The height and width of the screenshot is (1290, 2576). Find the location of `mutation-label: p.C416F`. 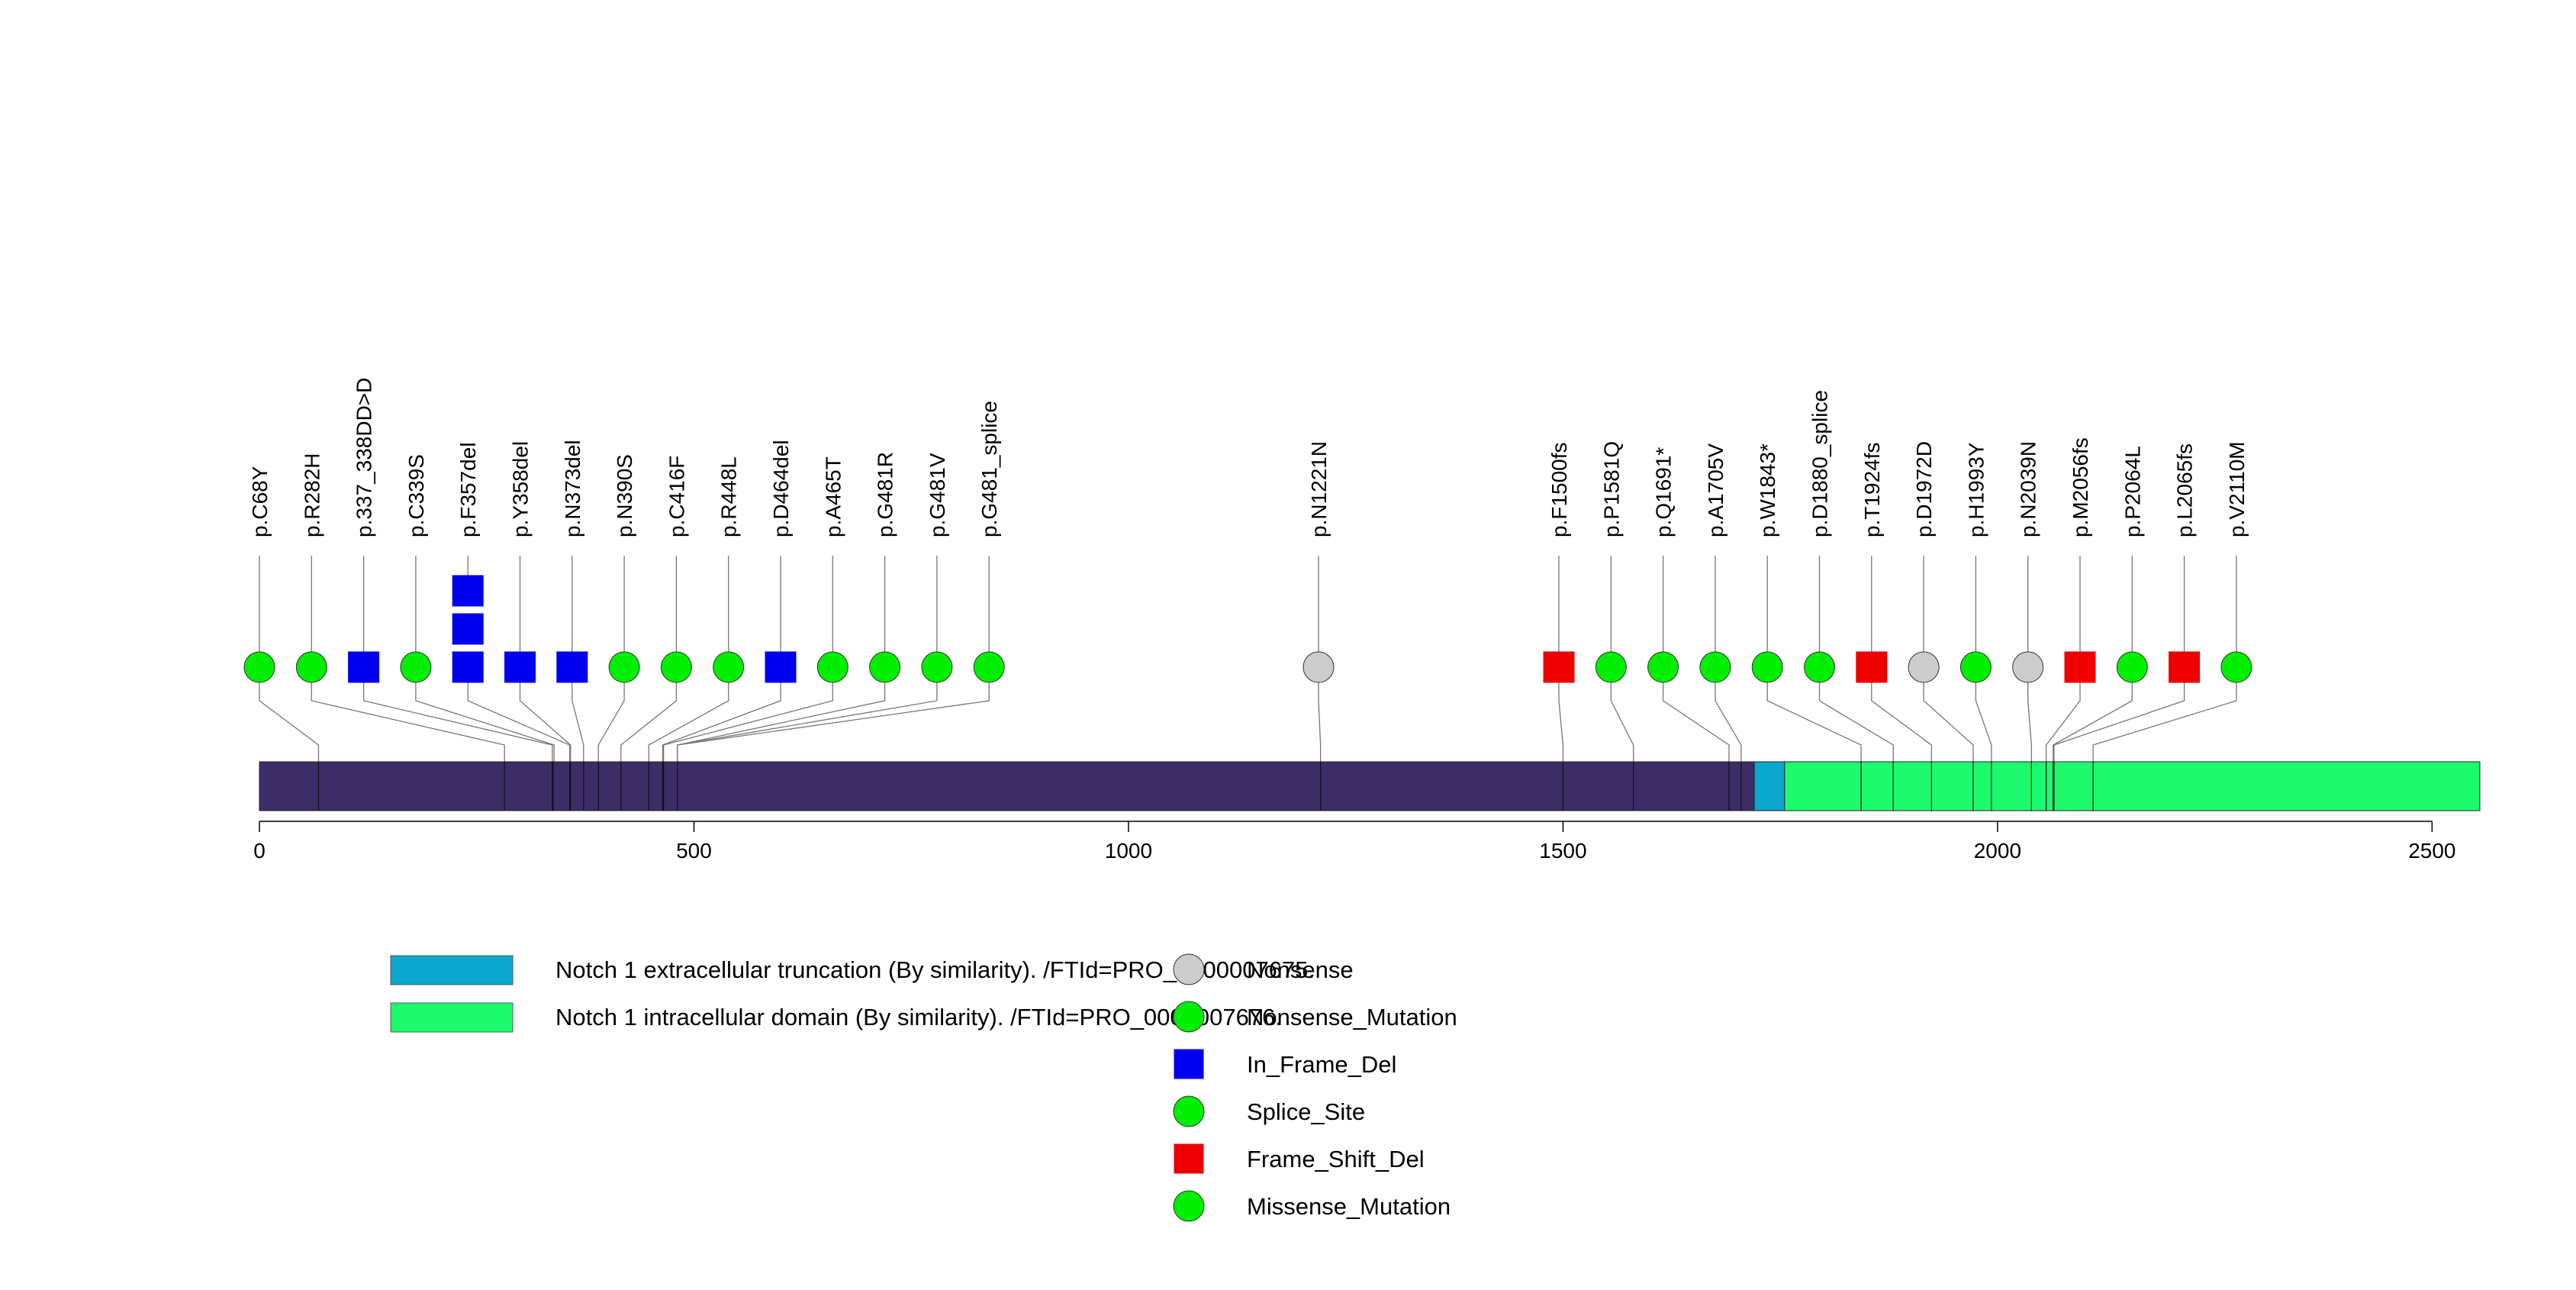

mutation-label: p.C416F is located at coordinates (676, 496).